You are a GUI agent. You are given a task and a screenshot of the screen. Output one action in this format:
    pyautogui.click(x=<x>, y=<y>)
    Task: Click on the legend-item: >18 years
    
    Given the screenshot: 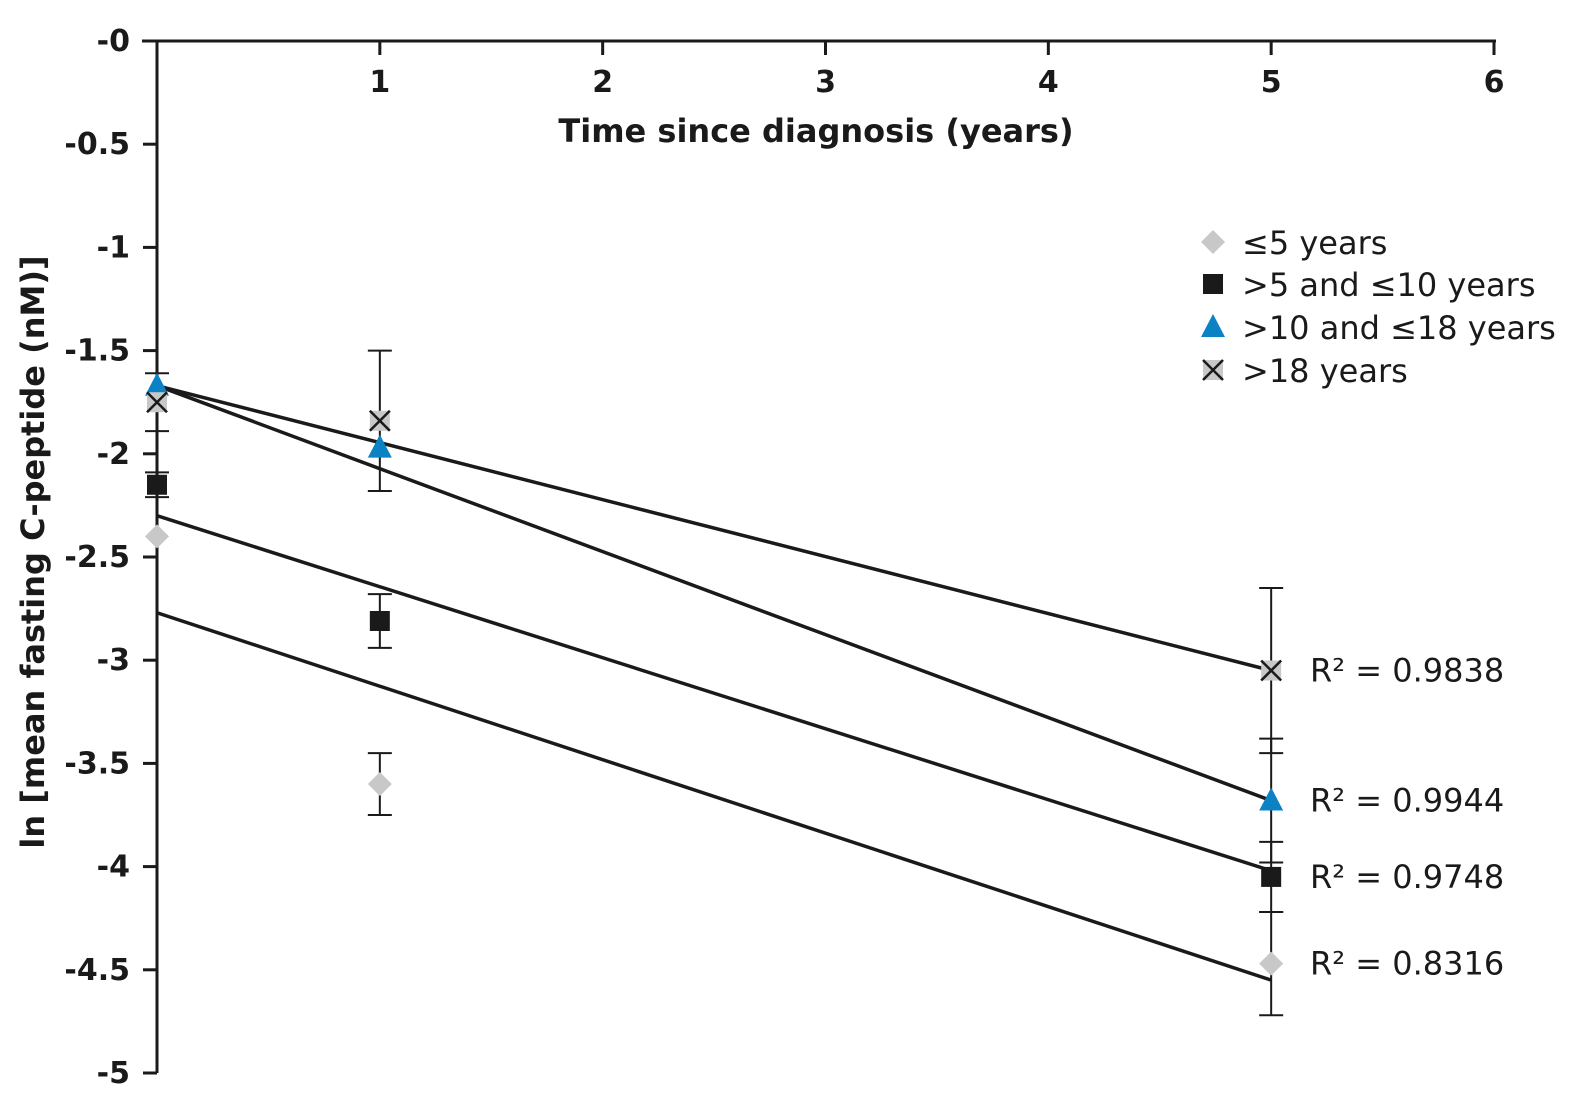 What is the action you would take?
    pyautogui.click(x=1305, y=371)
    